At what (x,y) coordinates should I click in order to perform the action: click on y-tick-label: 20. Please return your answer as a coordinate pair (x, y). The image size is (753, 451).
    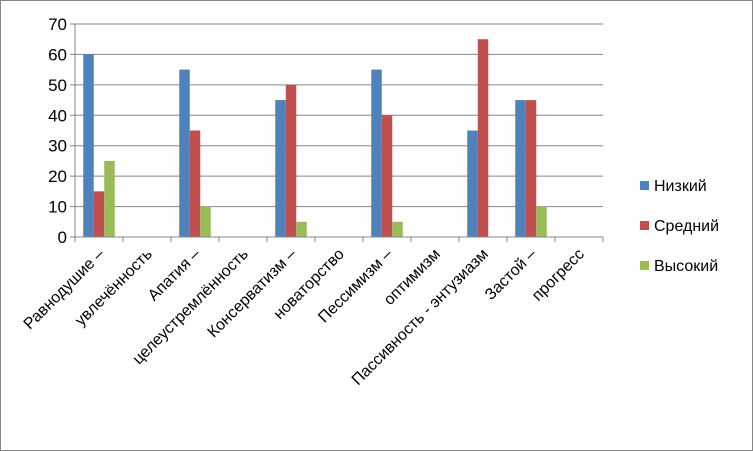
    Looking at the image, I should click on (57, 176).